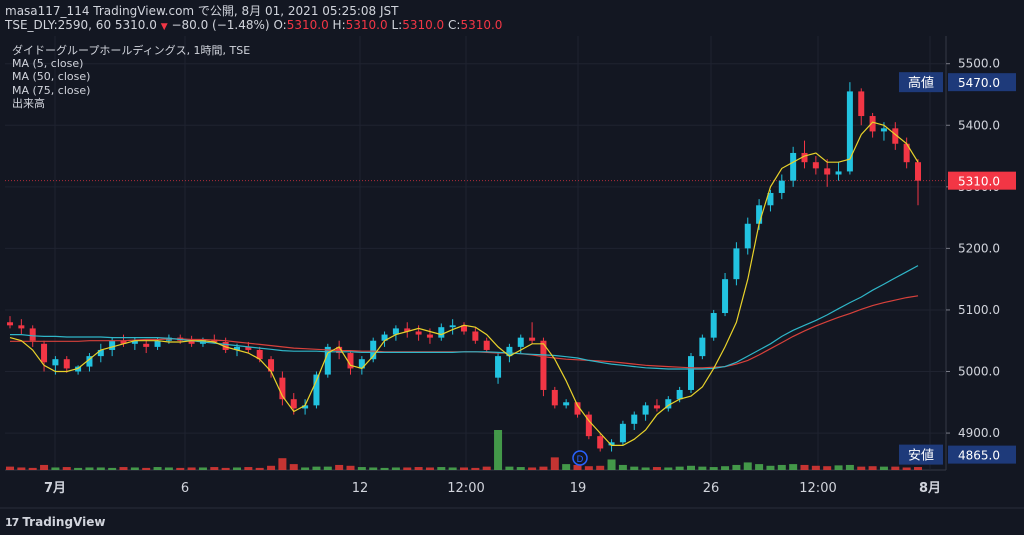  What do you see at coordinates (930, 488) in the screenshot?
I see `x-tick-label: 8月` at bounding box center [930, 488].